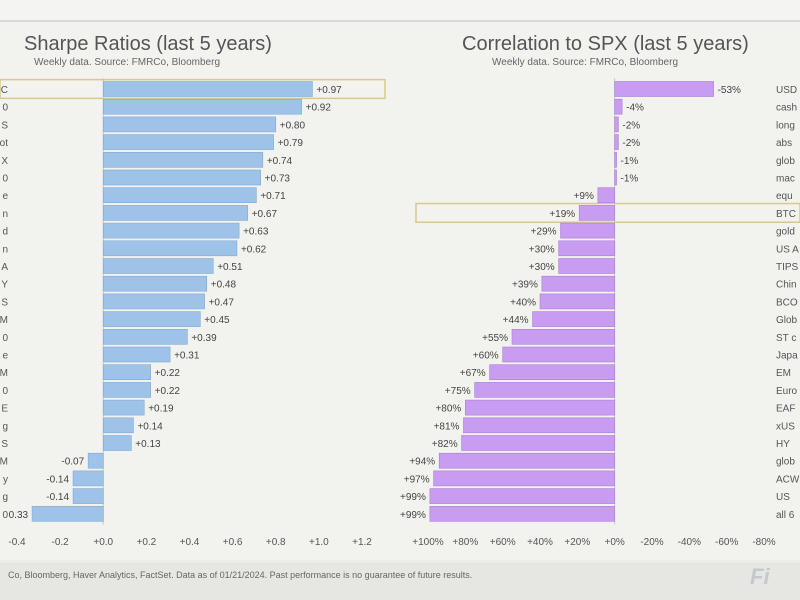  I want to click on sharpe-data-label: +0.19, so click(161, 409).